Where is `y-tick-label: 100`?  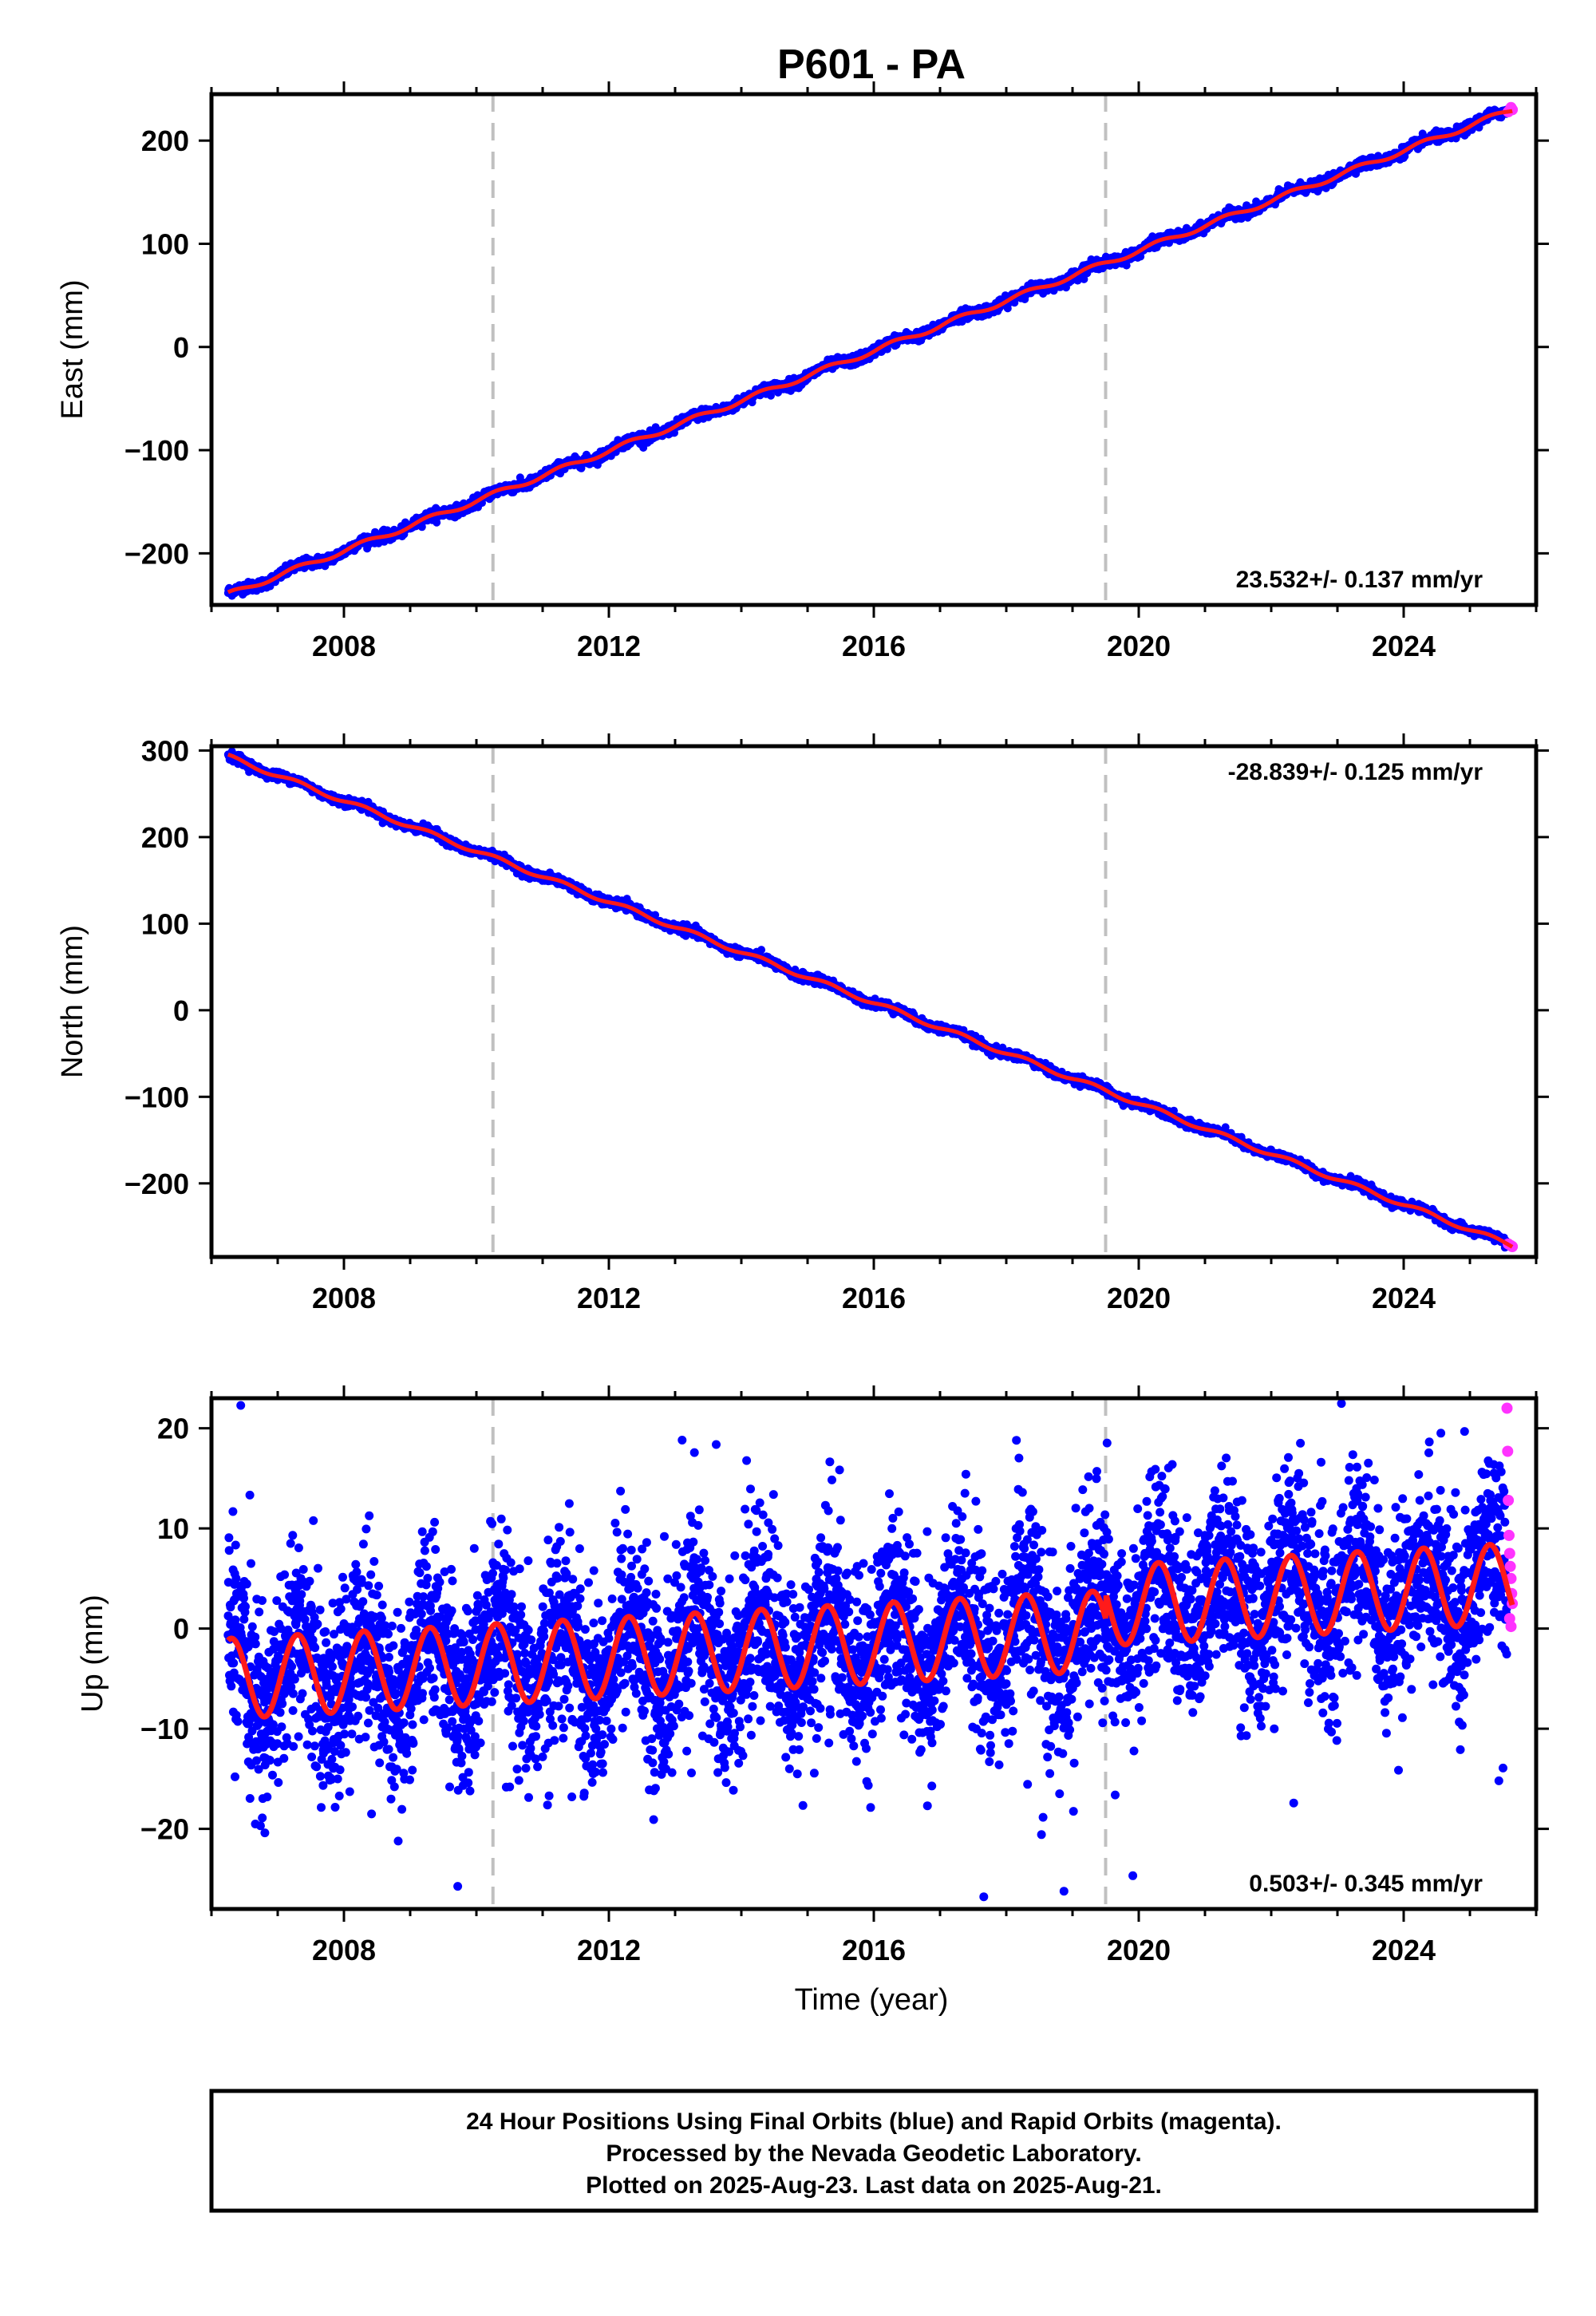
y-tick-label: 100 is located at coordinates (165, 243).